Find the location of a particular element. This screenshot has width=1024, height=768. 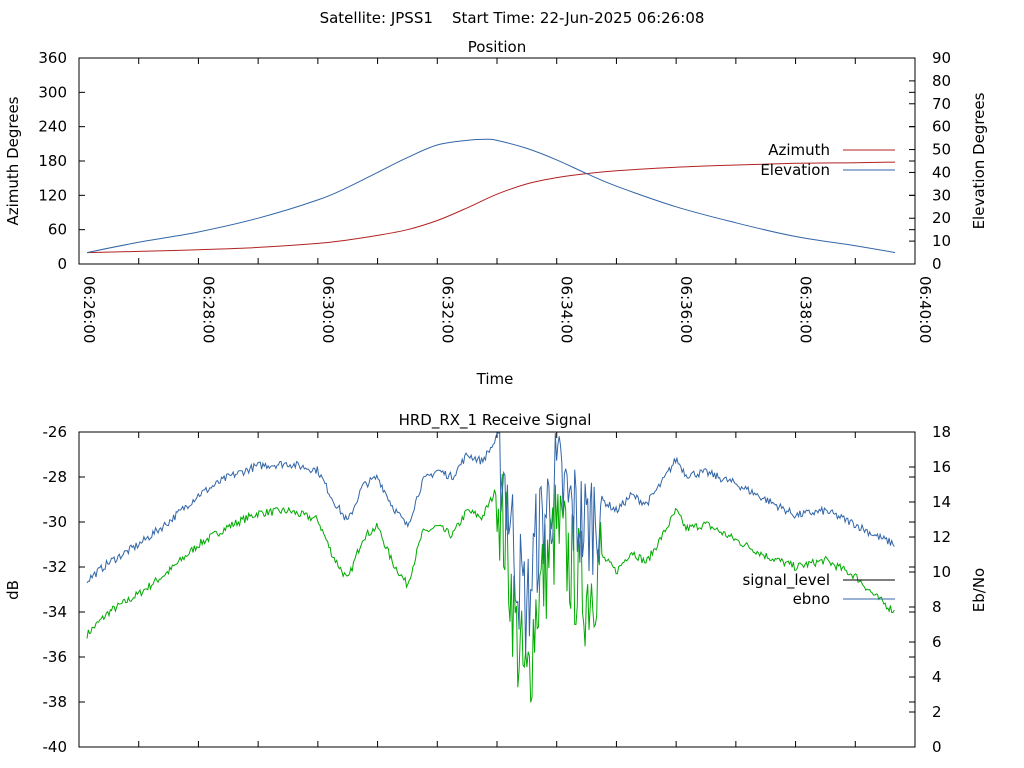

legend-label-ebno: ebno is located at coordinates (811, 599).